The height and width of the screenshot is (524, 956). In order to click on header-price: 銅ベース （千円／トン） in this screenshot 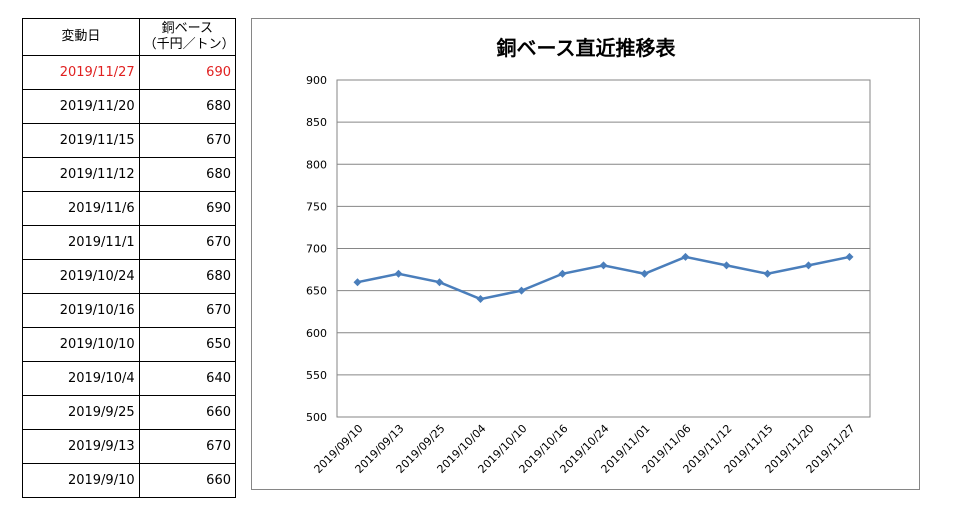, I will do `click(187, 37)`.